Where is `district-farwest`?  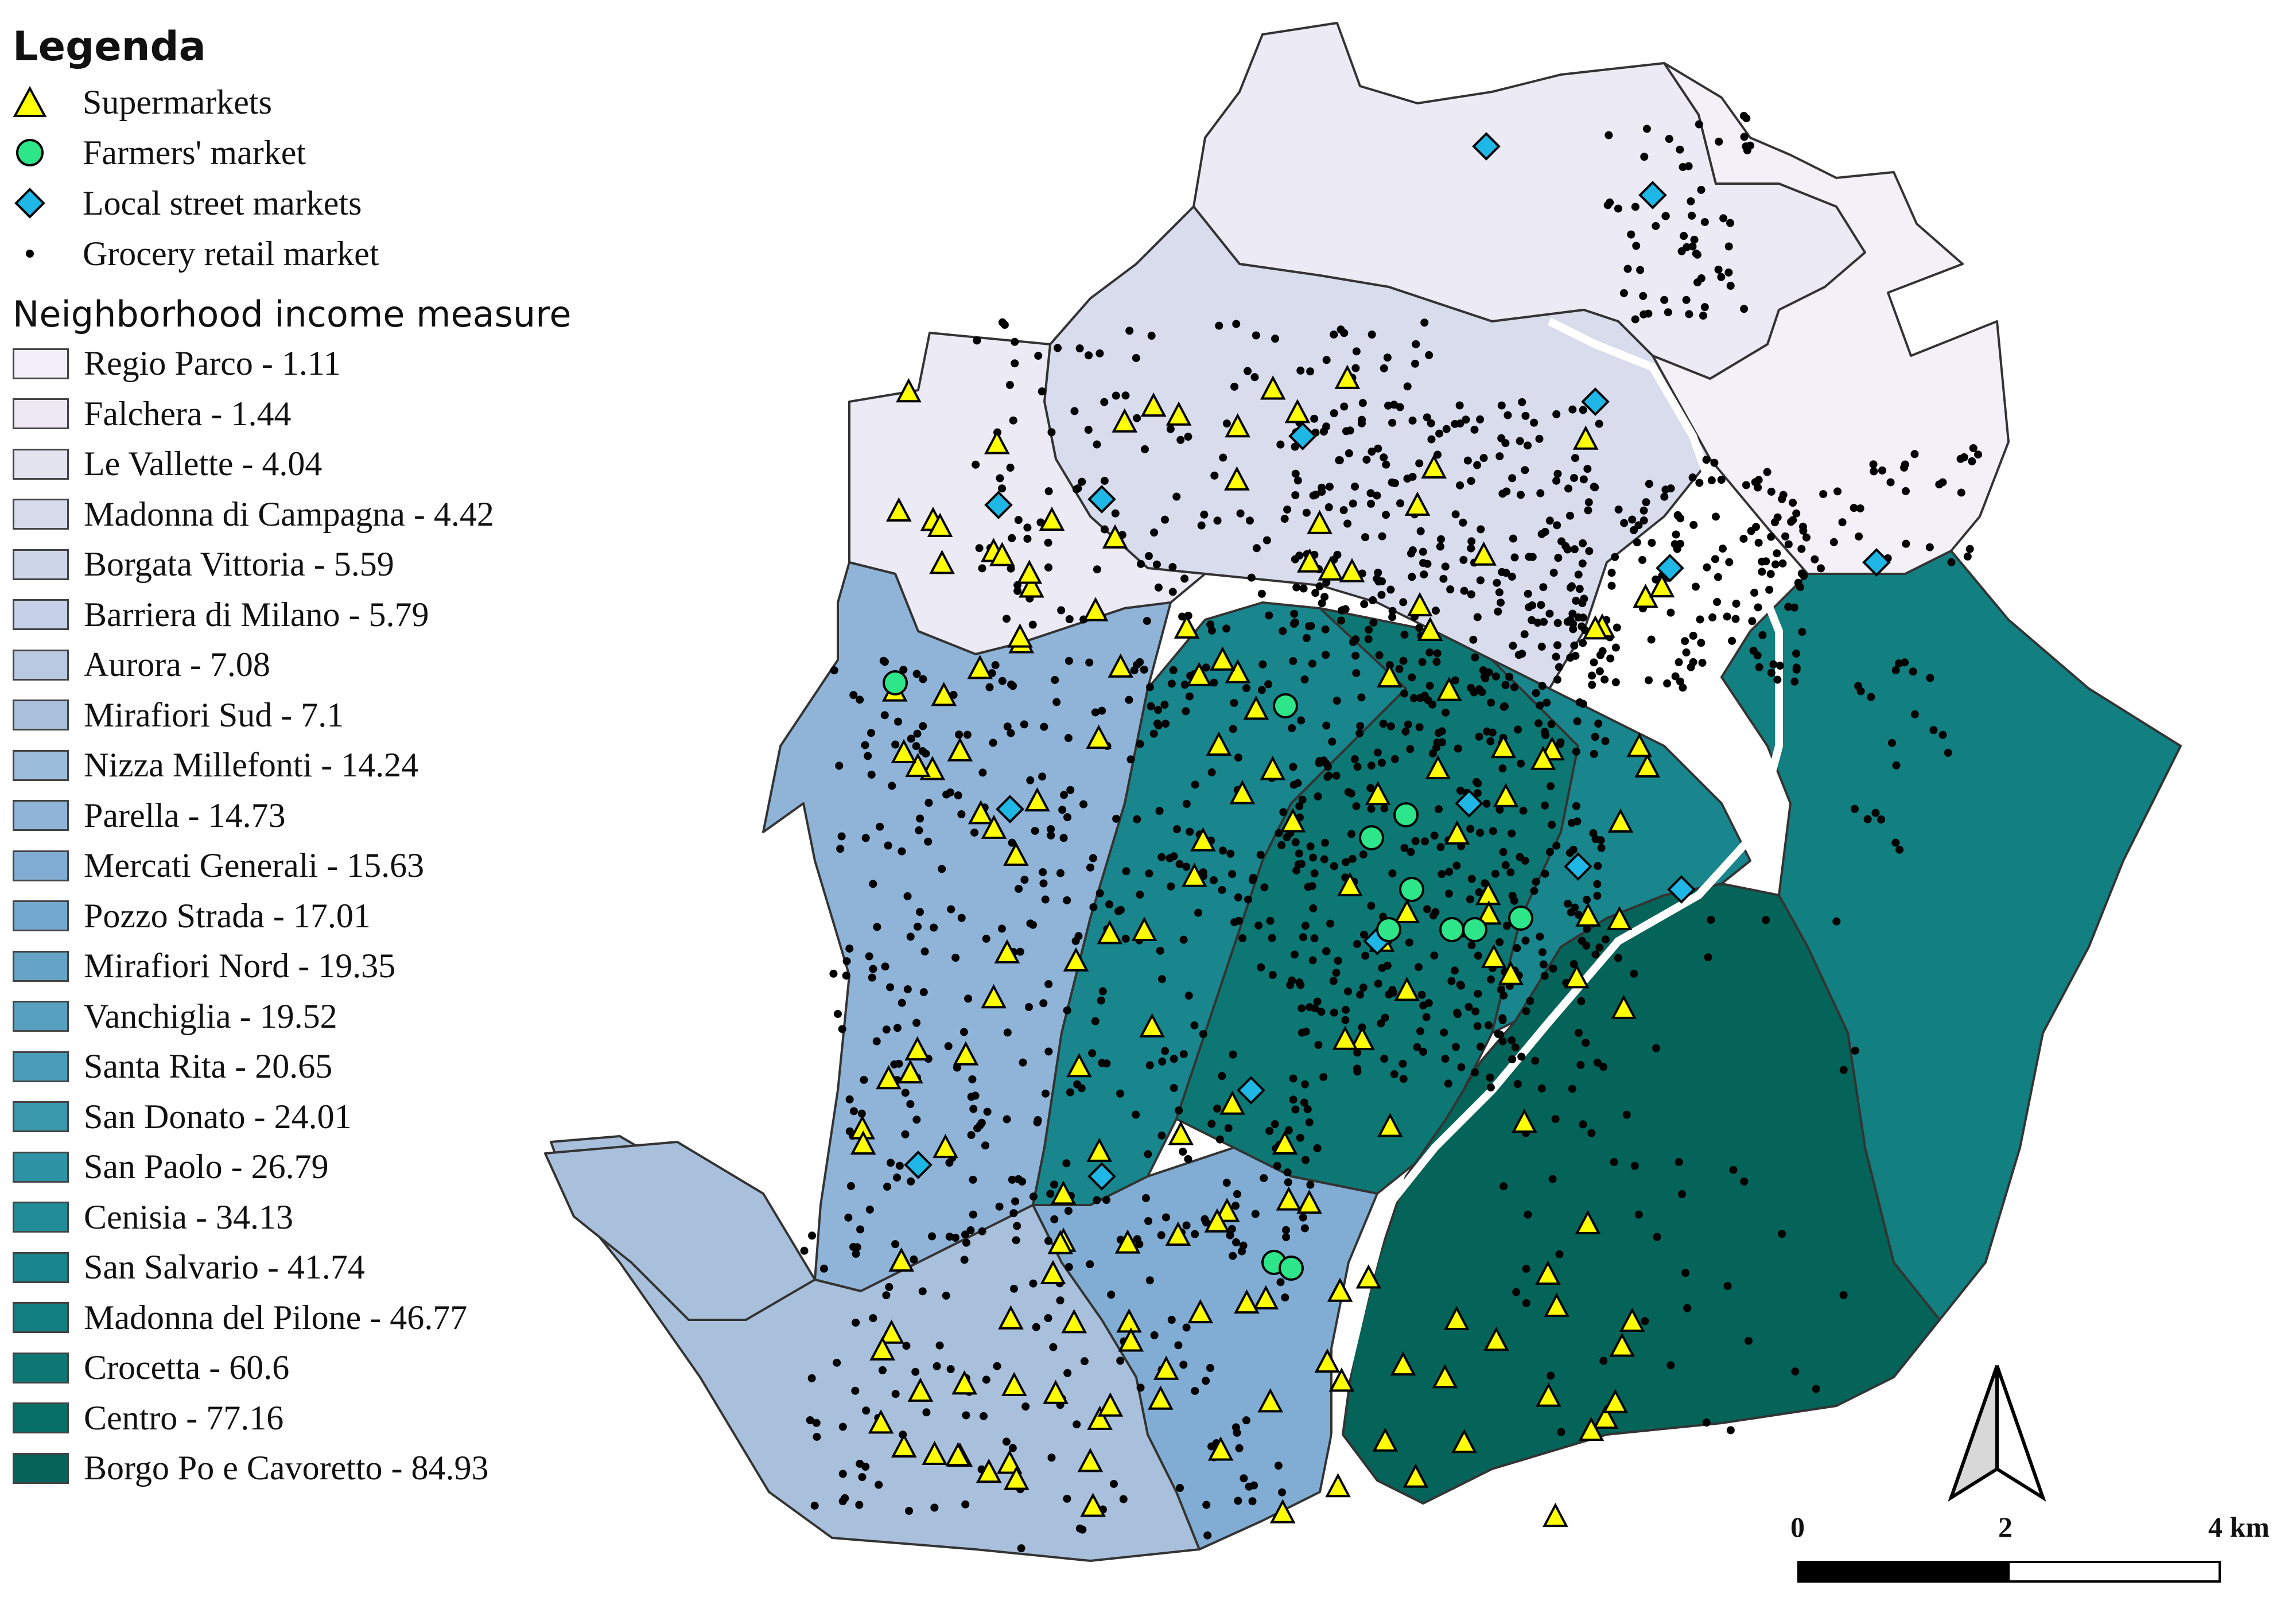
district-farwest is located at coordinates (680, 1231).